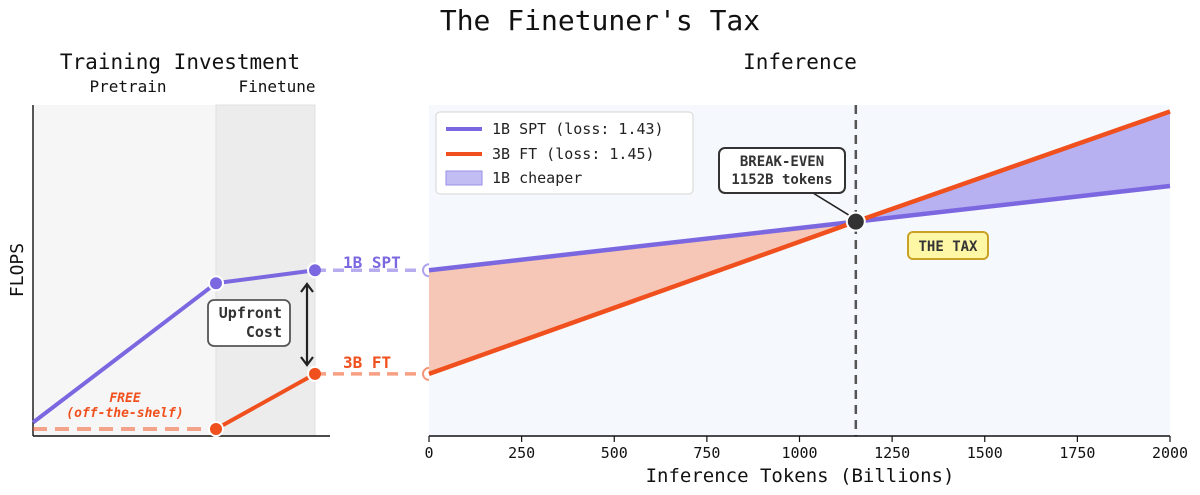 The height and width of the screenshot is (495, 1200). Describe the element at coordinates (124, 413) in the screenshot. I see `free-label-line2: (off-the-shelf)` at that location.